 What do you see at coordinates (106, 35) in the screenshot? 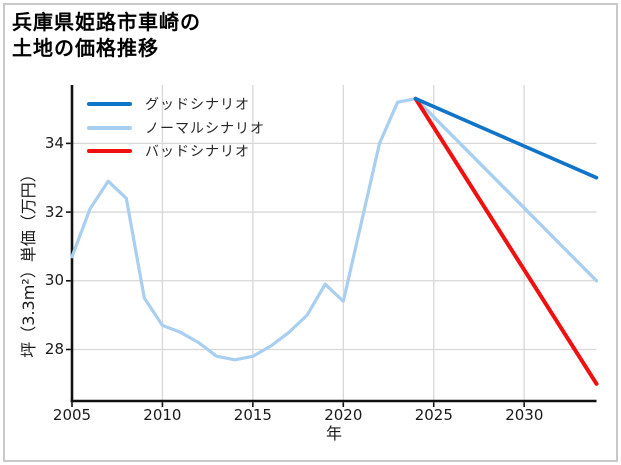
I see `chart-title: 兵庫県姫路市車崎の 土地の価格推移` at bounding box center [106, 35].